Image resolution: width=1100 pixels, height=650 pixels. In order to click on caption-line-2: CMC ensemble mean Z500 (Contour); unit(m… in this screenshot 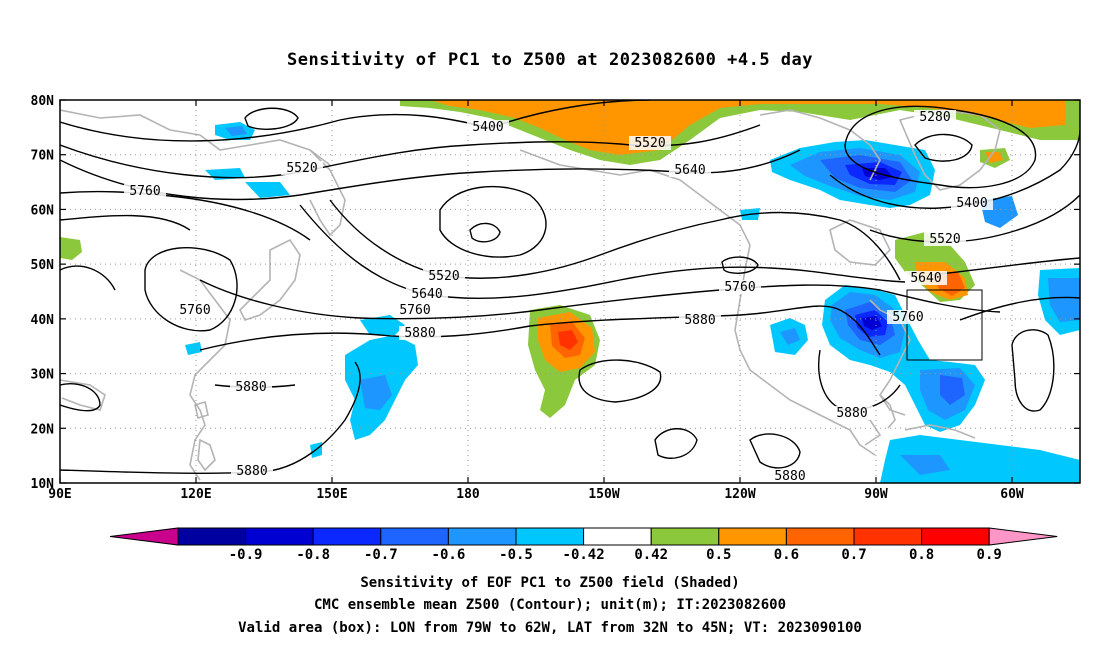, I will do `click(549, 605)`.